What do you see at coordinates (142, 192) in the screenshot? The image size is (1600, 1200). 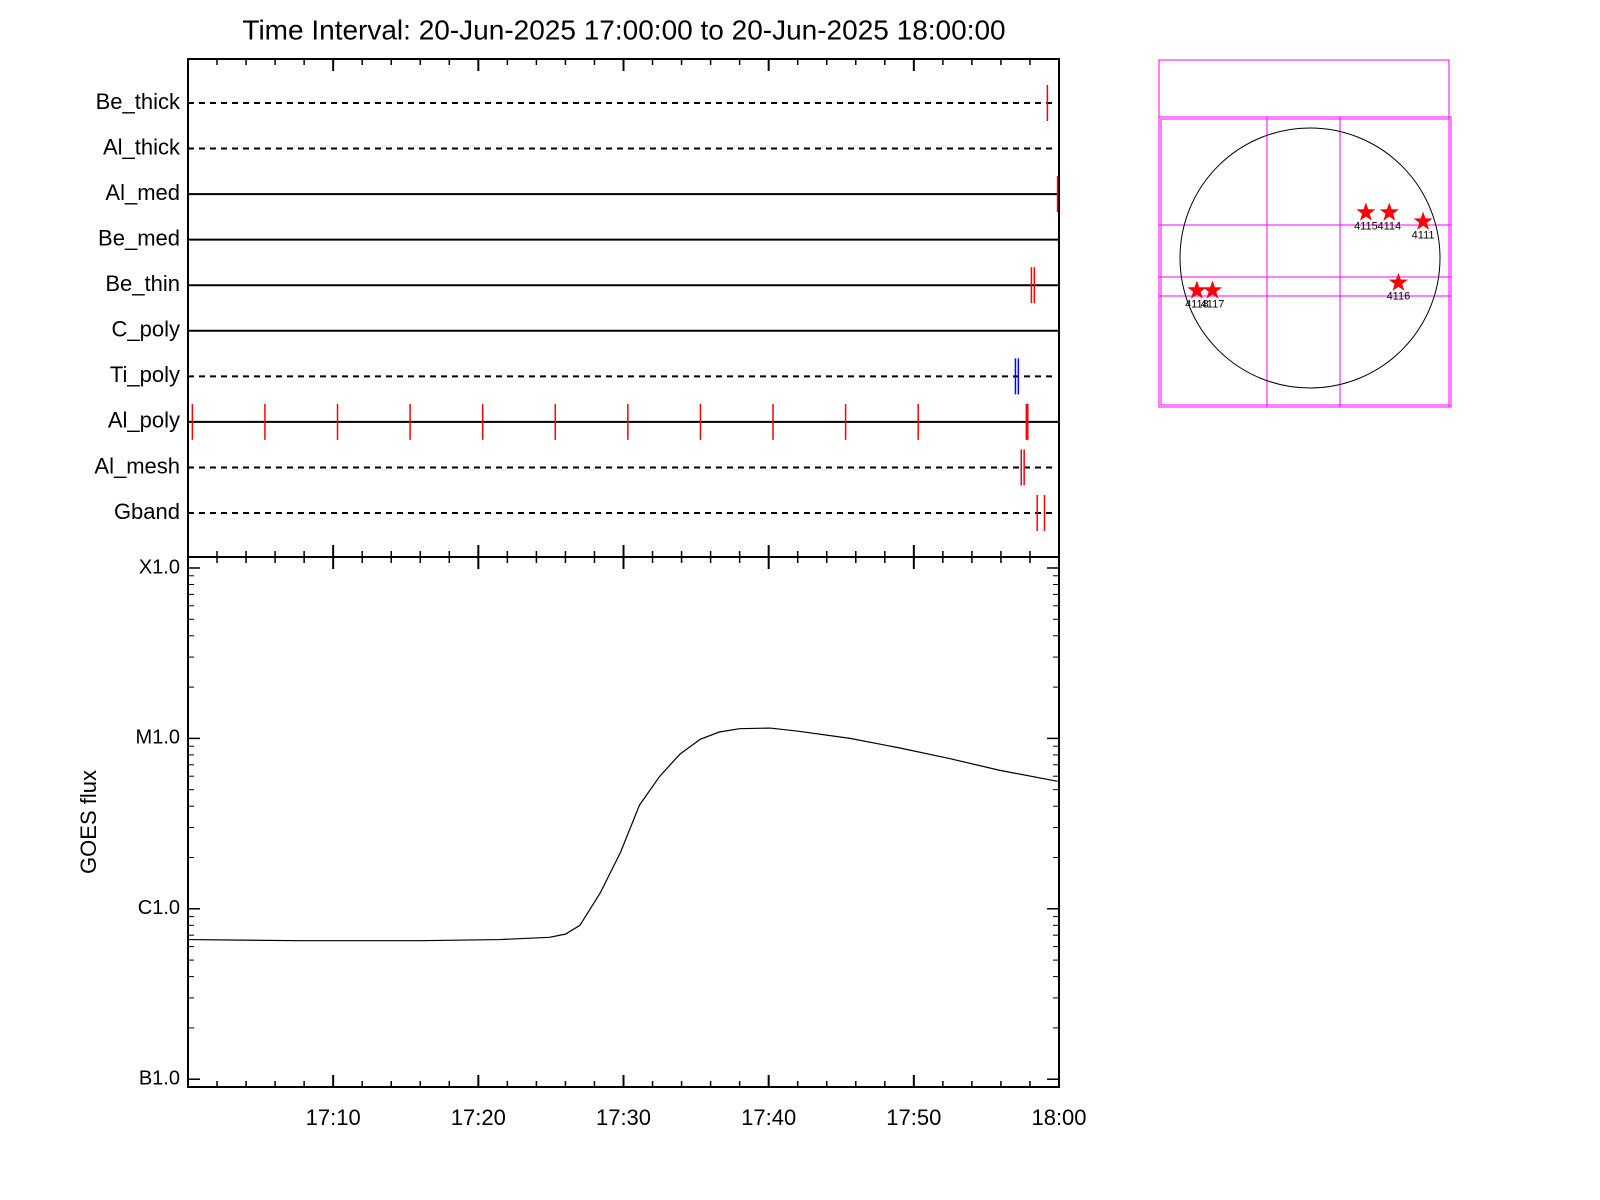 I see `row-label: Al_med` at bounding box center [142, 192].